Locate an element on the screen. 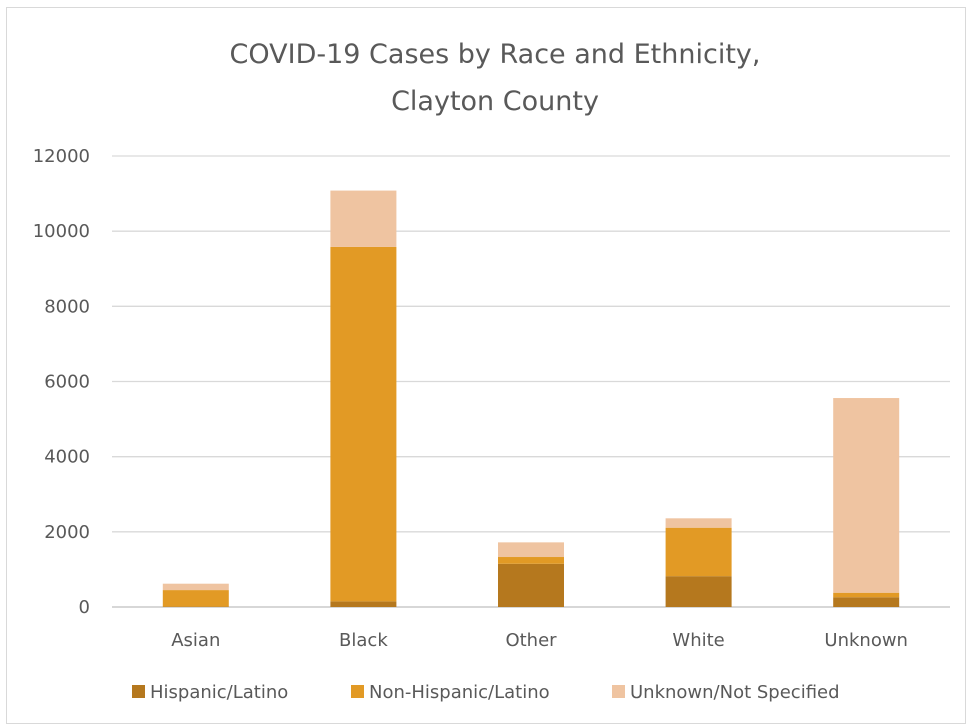 The width and height of the screenshot is (969, 727). x-category-label: Other is located at coordinates (531, 640).